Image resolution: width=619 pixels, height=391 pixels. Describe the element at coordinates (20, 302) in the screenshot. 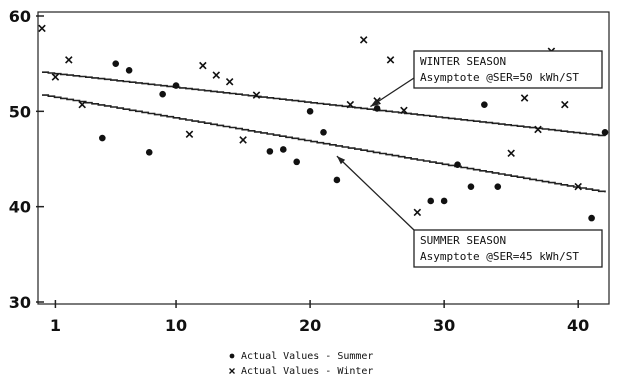

I see `y-tick-label: 30` at that location.